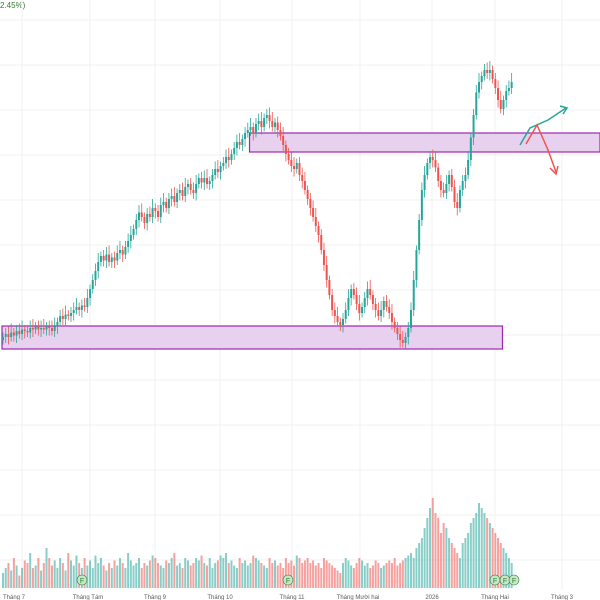 Image resolution: width=600 pixels, height=600 pixels. I want to click on support-zone, so click(252, 337).